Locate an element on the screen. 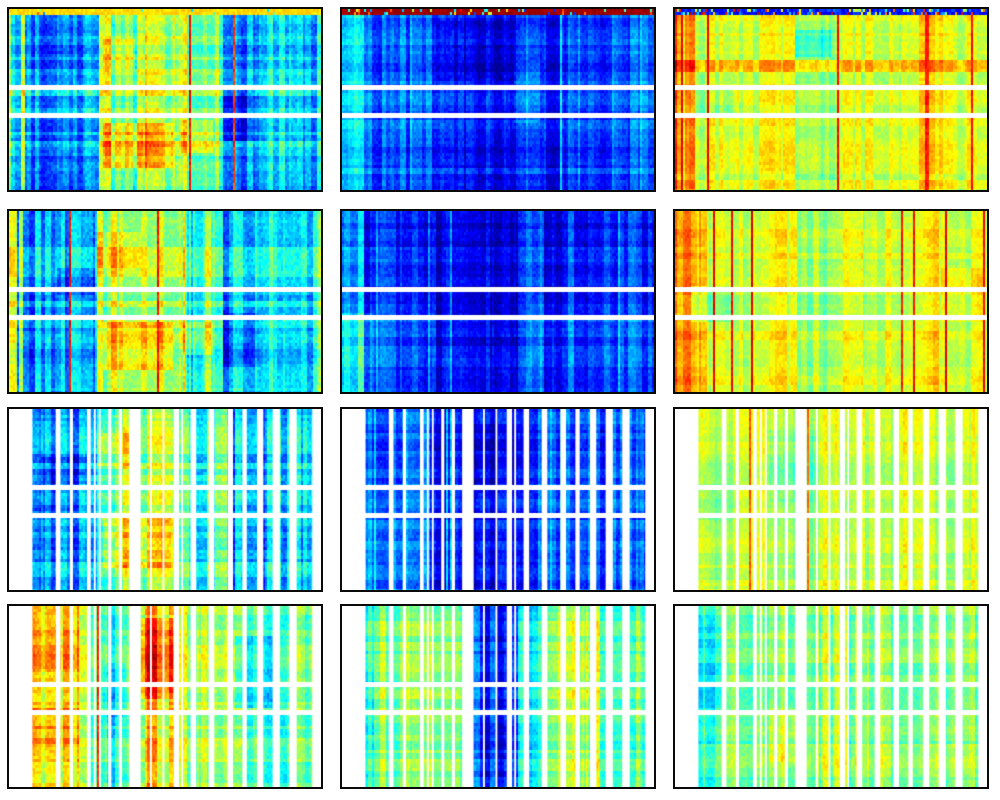 The height and width of the screenshot is (800, 1000). heatmap-panel-r3c2 is located at coordinates (498, 499).